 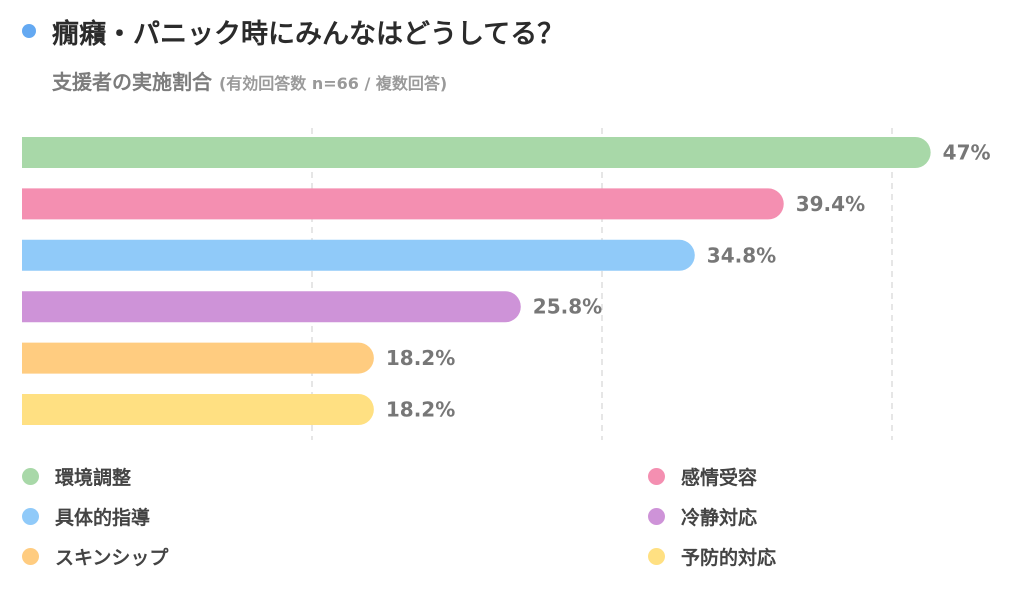 I want to click on legend-item: 感情受容, so click(x=702, y=476).